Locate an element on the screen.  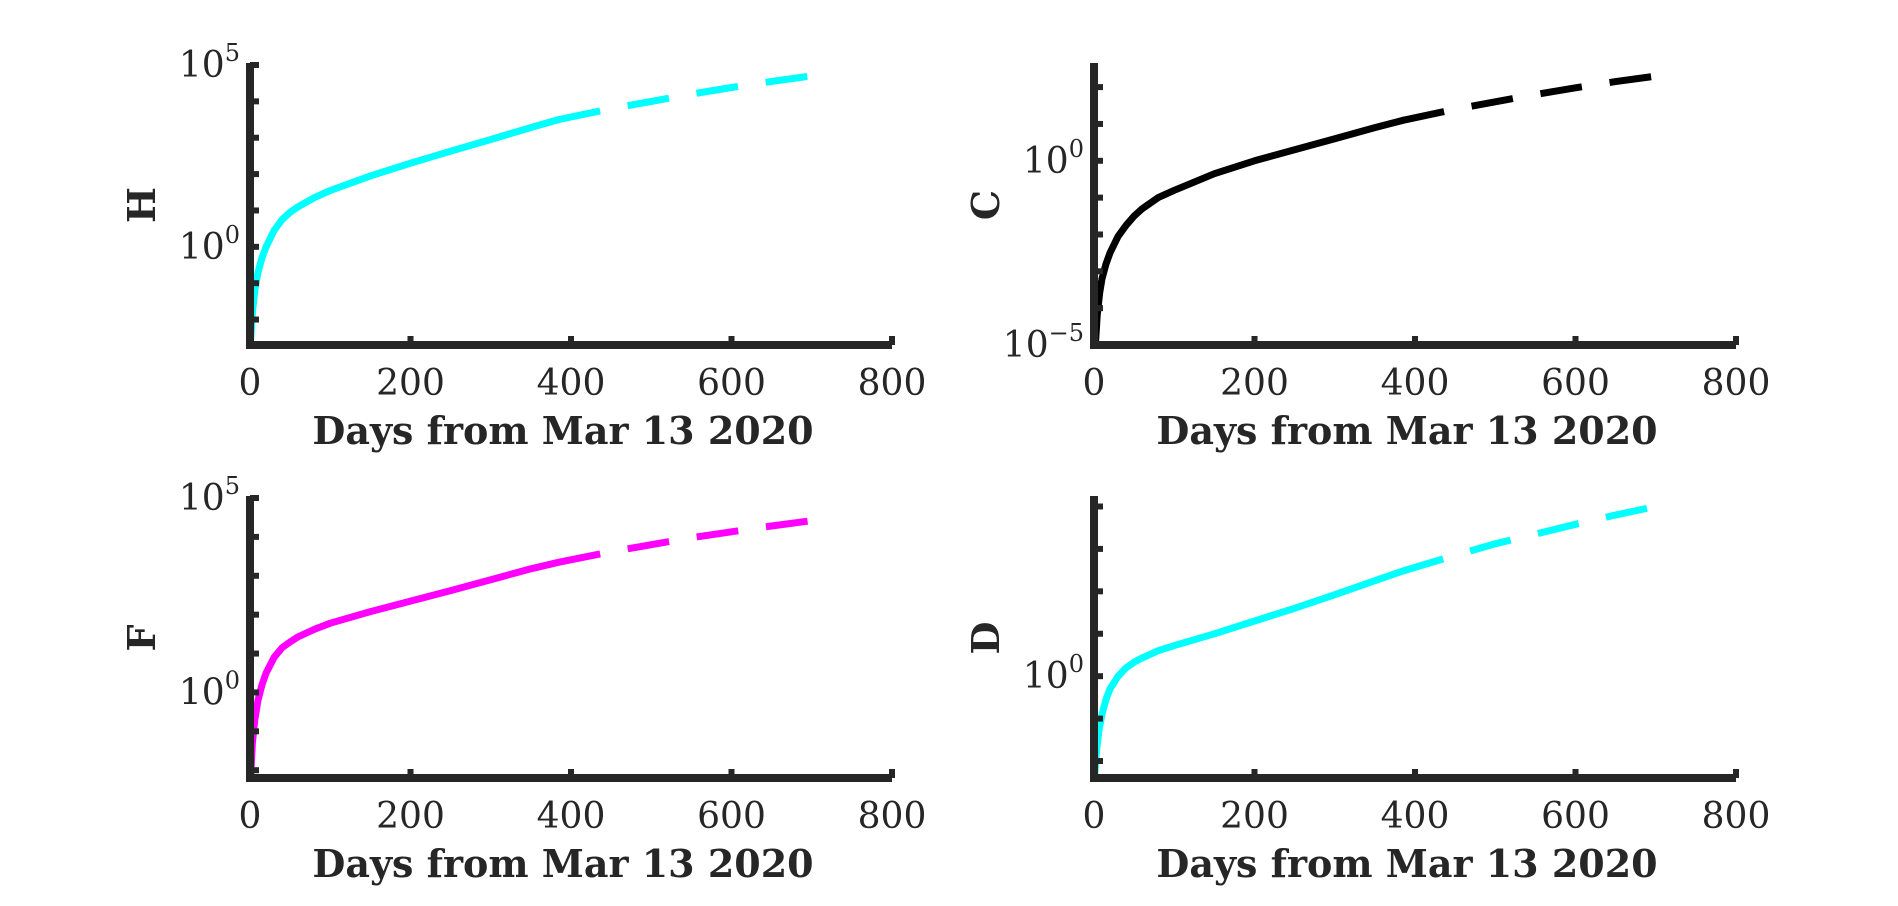
x-tick-label-h: 0 is located at coordinates (250, 383).